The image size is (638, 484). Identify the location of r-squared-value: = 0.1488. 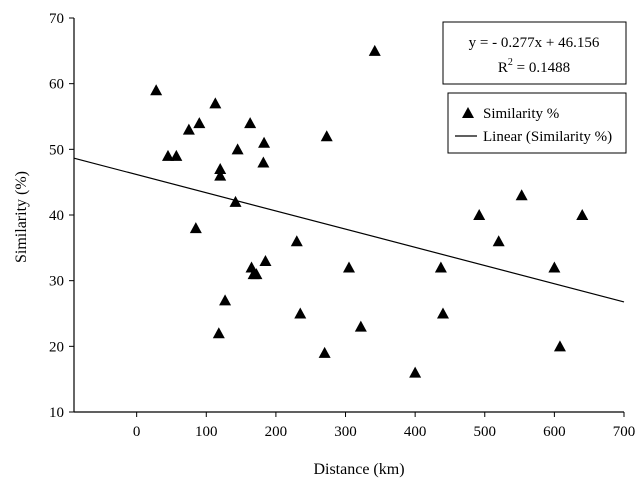
(541, 68).